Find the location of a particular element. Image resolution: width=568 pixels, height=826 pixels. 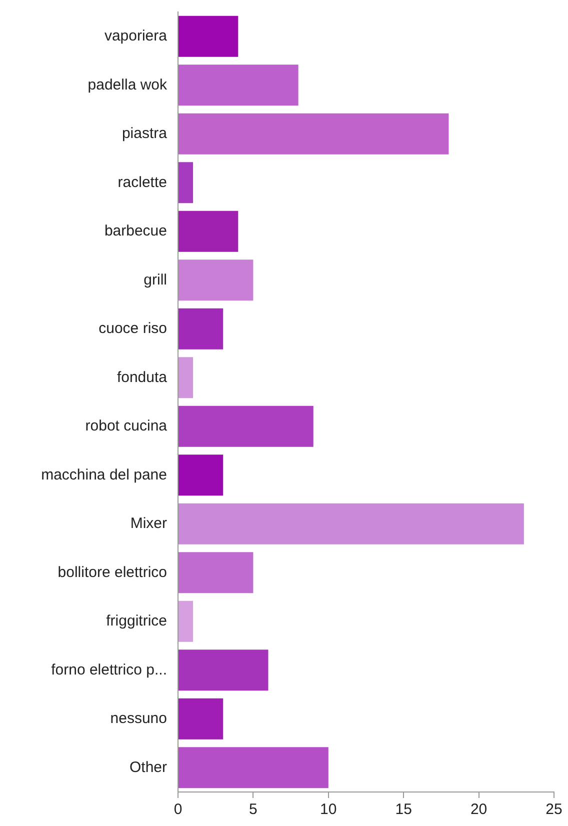

x-tick-label: 25 is located at coordinates (554, 809).